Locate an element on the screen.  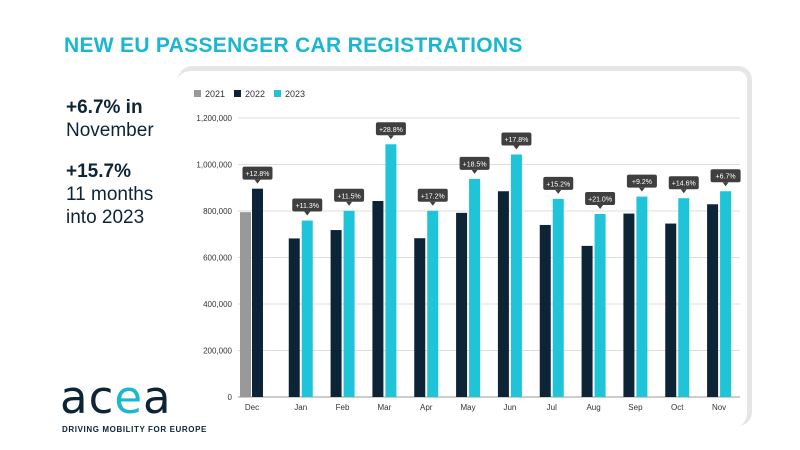
y-tick-label: 400,000 is located at coordinates (217, 304).